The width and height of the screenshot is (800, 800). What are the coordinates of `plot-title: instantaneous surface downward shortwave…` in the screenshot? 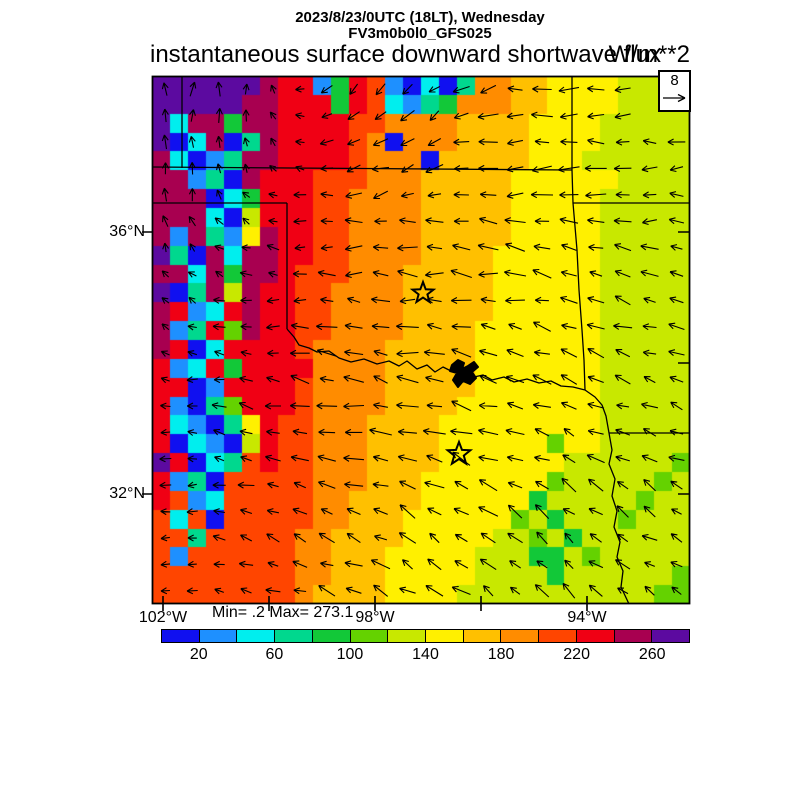 It's located at (405, 54).